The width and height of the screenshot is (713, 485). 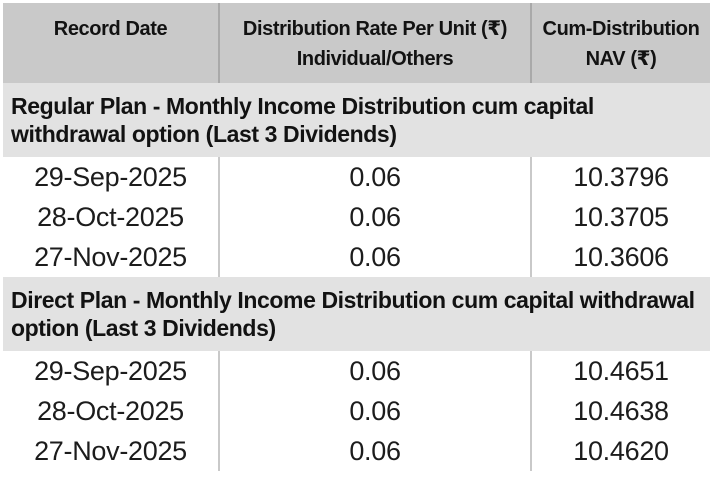 I want to click on column-header-distribution-rate-line1: Distribution Rate Per Unit (₹), so click(x=375, y=29).